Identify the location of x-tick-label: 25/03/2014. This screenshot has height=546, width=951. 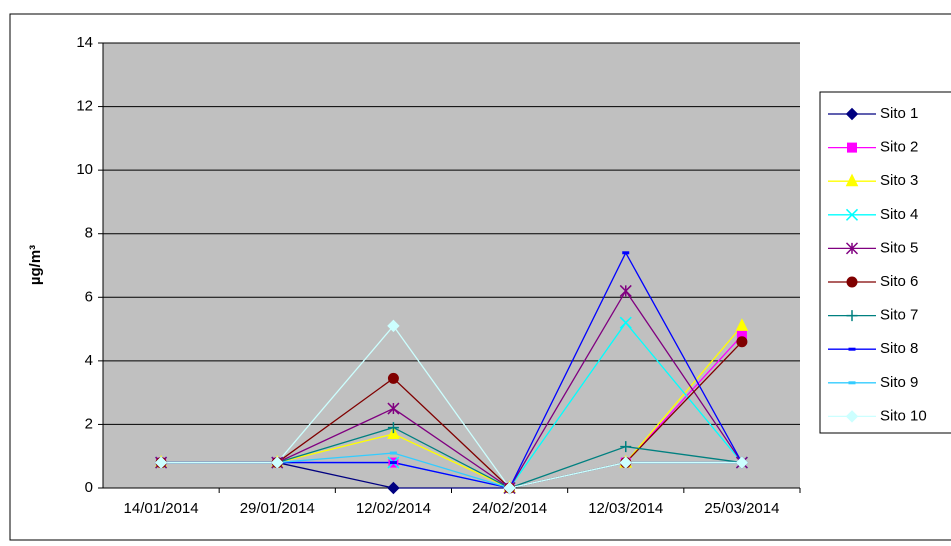
(741, 508).